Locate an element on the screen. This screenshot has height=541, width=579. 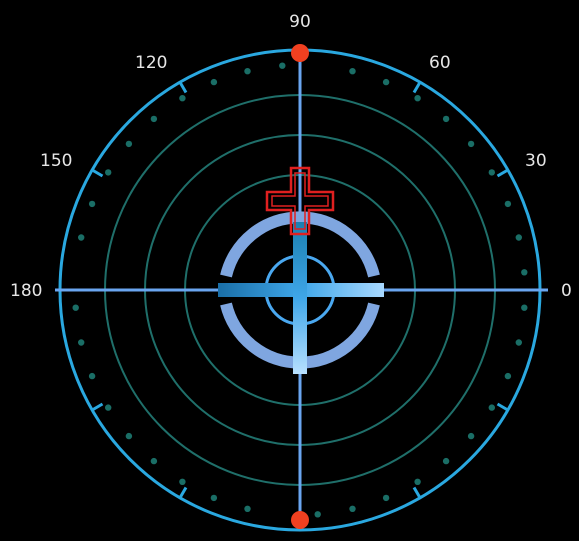
angle-label-120: 120 is located at coordinates (151, 63).